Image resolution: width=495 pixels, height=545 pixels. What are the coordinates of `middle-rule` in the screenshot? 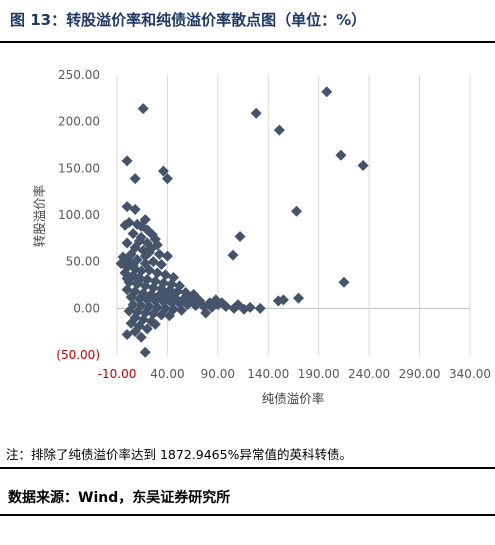 It's located at (247, 468).